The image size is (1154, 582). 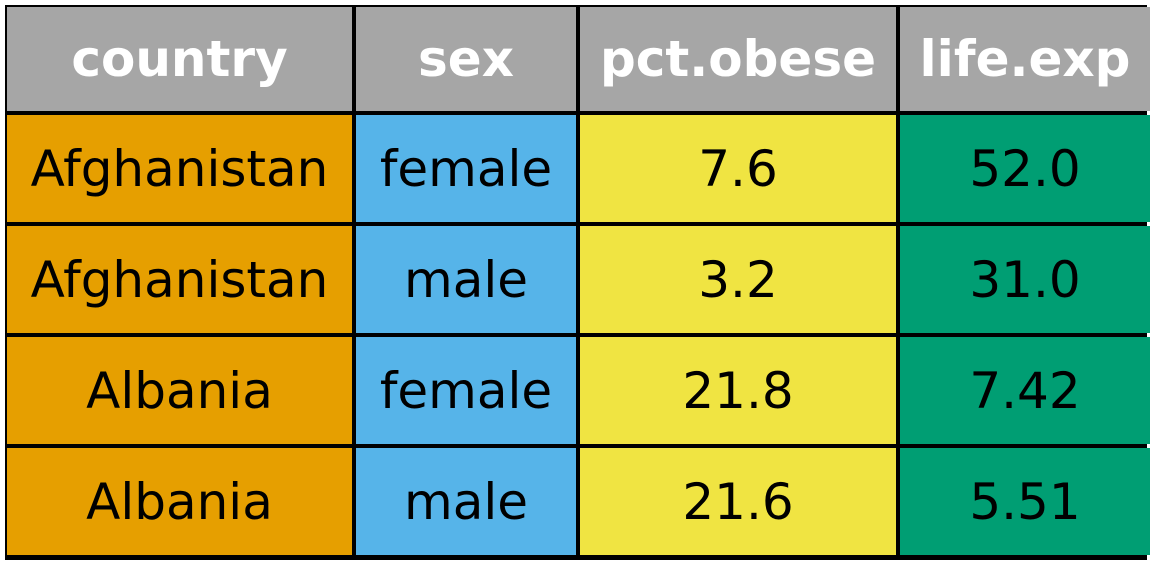 What do you see at coordinates (179, 59) in the screenshot?
I see `header-country: country` at bounding box center [179, 59].